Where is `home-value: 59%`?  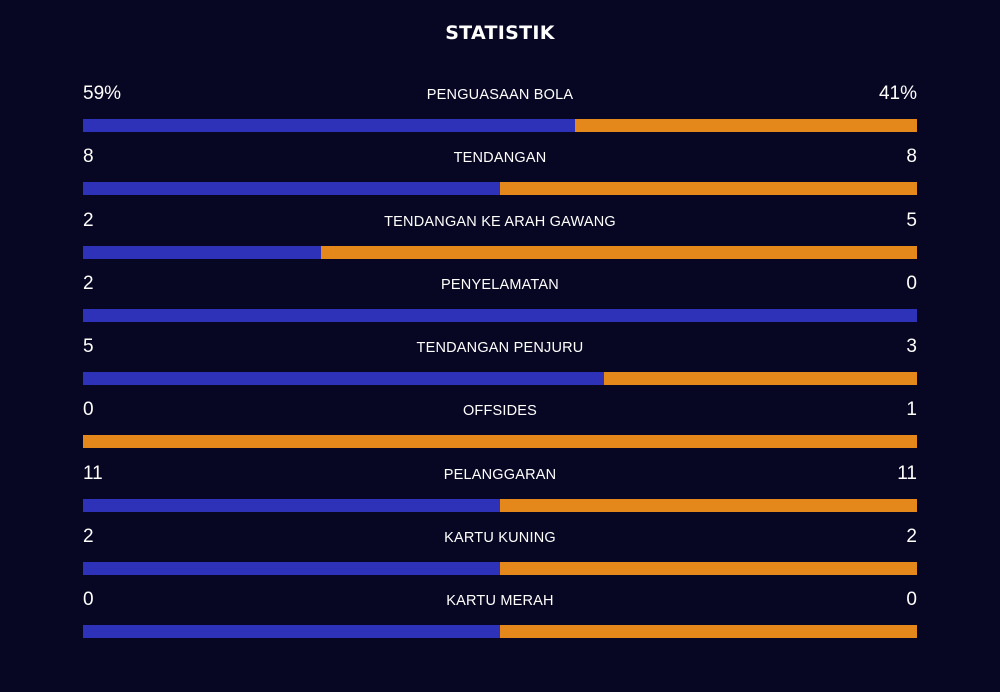
home-value: 59% is located at coordinates (102, 93).